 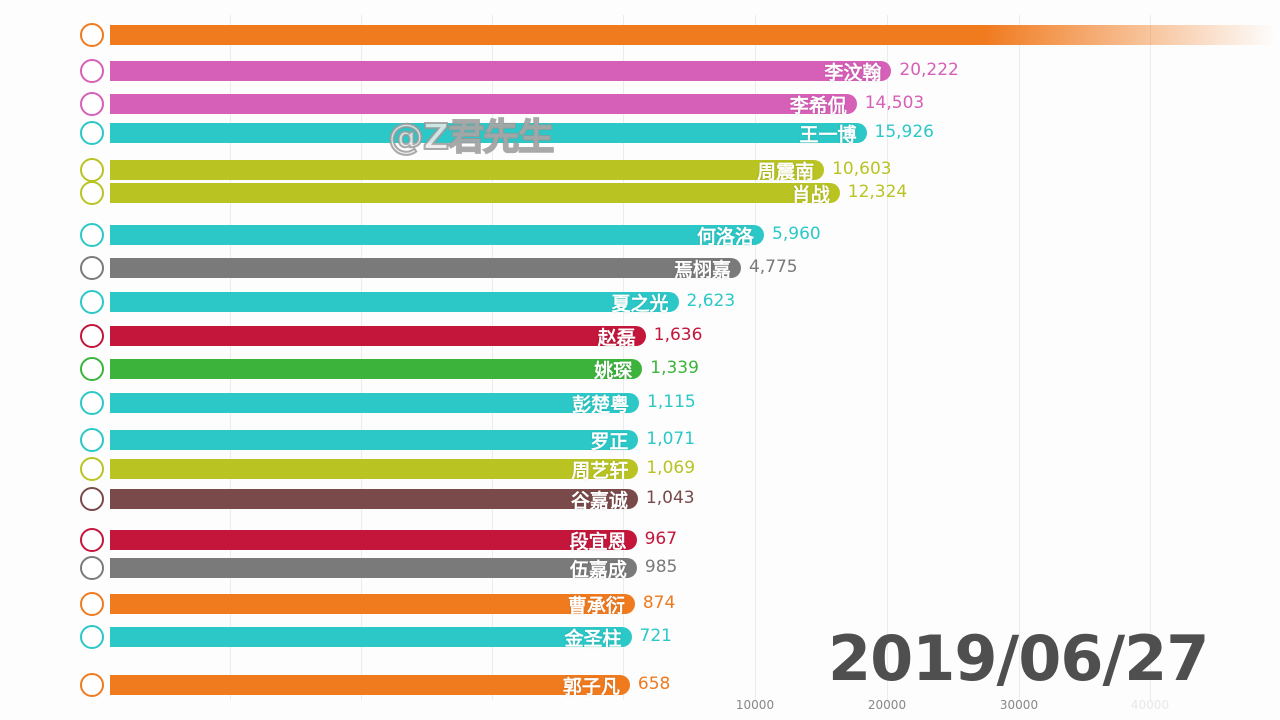 What do you see at coordinates (655, 636) in the screenshot?
I see `bar-value-label: 721` at bounding box center [655, 636].